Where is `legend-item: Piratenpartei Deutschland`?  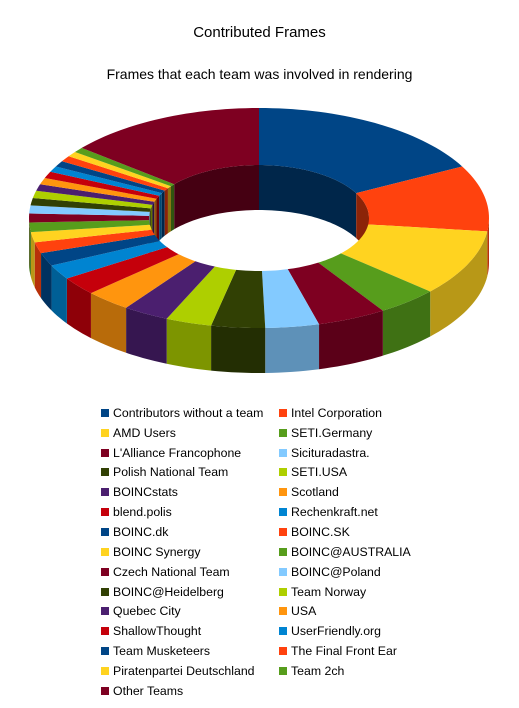 legend-item: Piratenpartei Deutschland is located at coordinates (190, 671).